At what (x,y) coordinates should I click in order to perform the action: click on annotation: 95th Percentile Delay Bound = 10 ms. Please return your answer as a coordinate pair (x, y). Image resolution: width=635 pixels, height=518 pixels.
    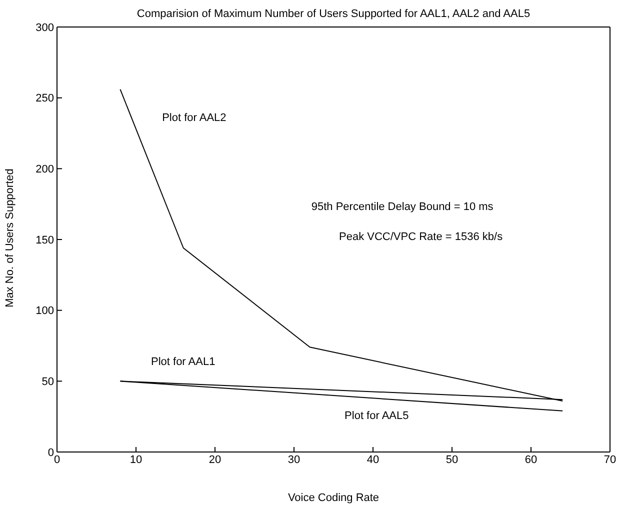
    Looking at the image, I should click on (402, 207).